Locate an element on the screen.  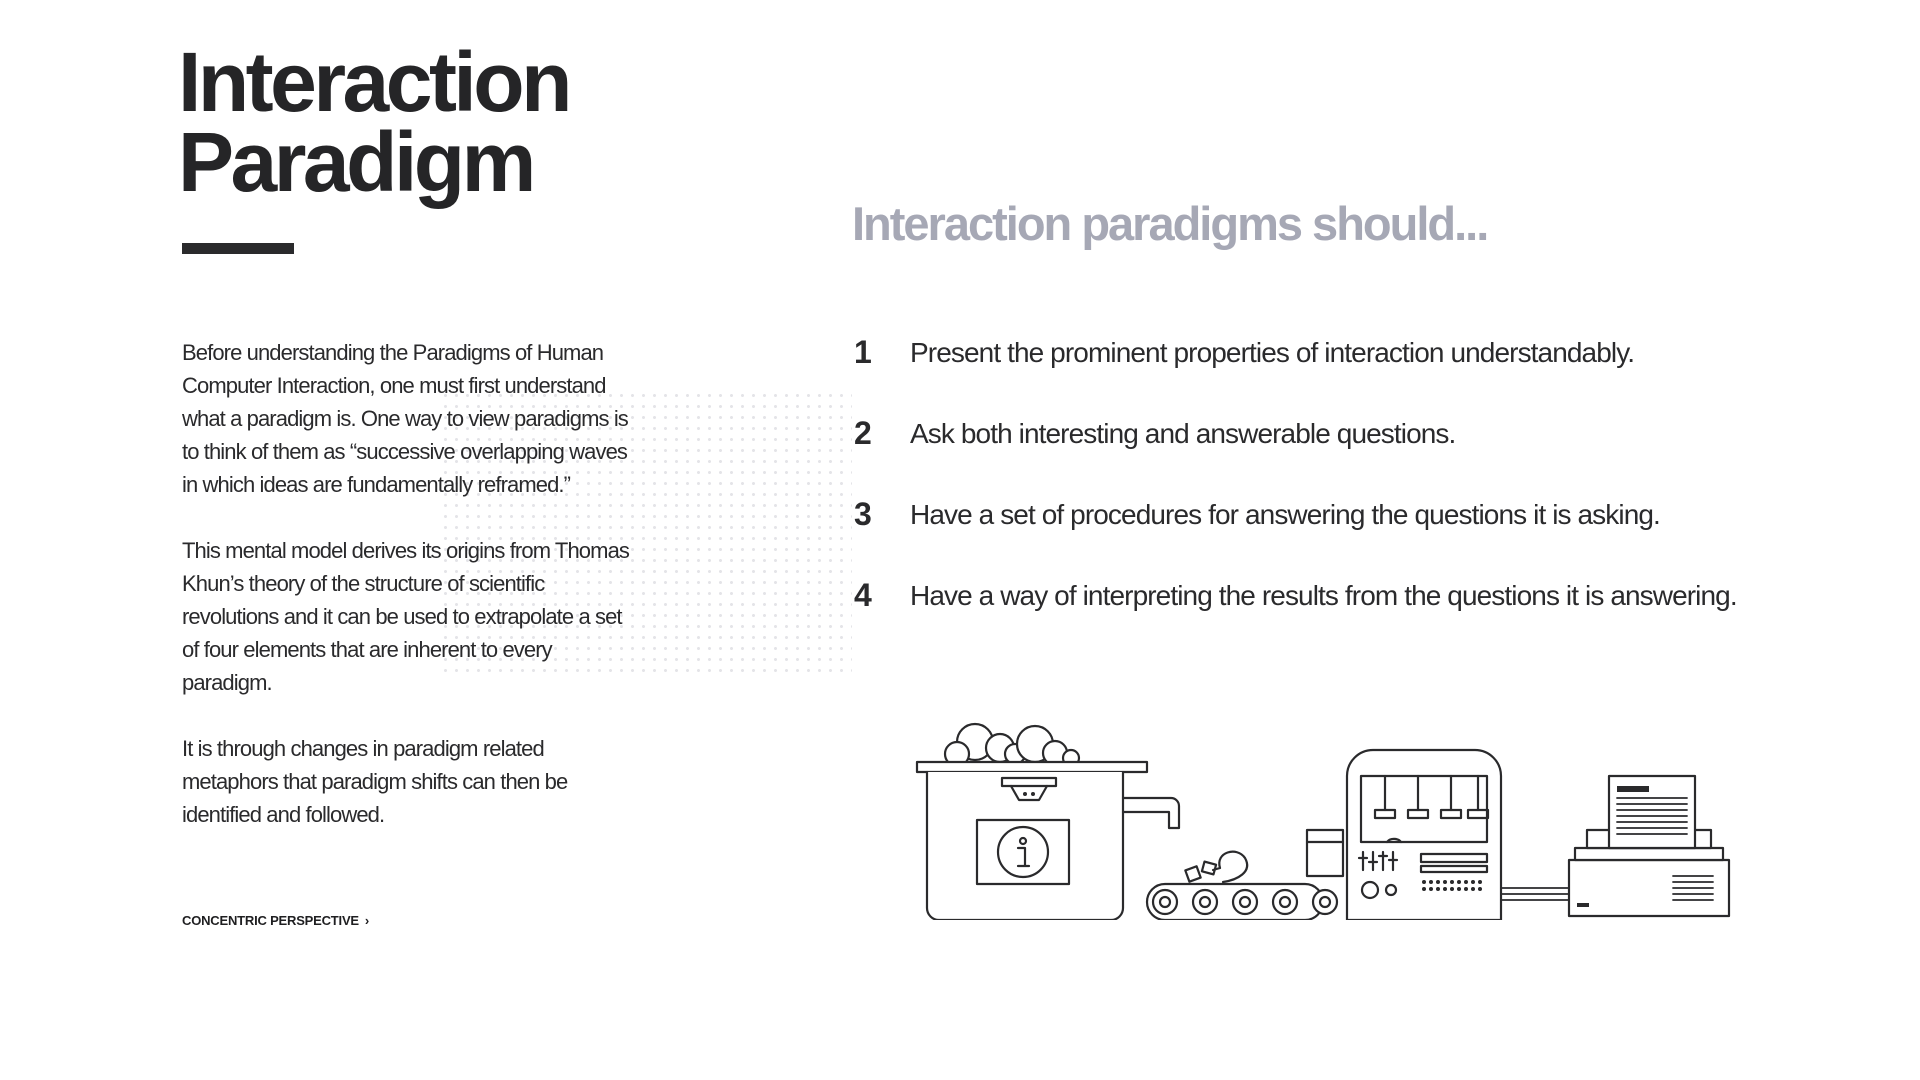
principle-number: 3 is located at coordinates (863, 514).